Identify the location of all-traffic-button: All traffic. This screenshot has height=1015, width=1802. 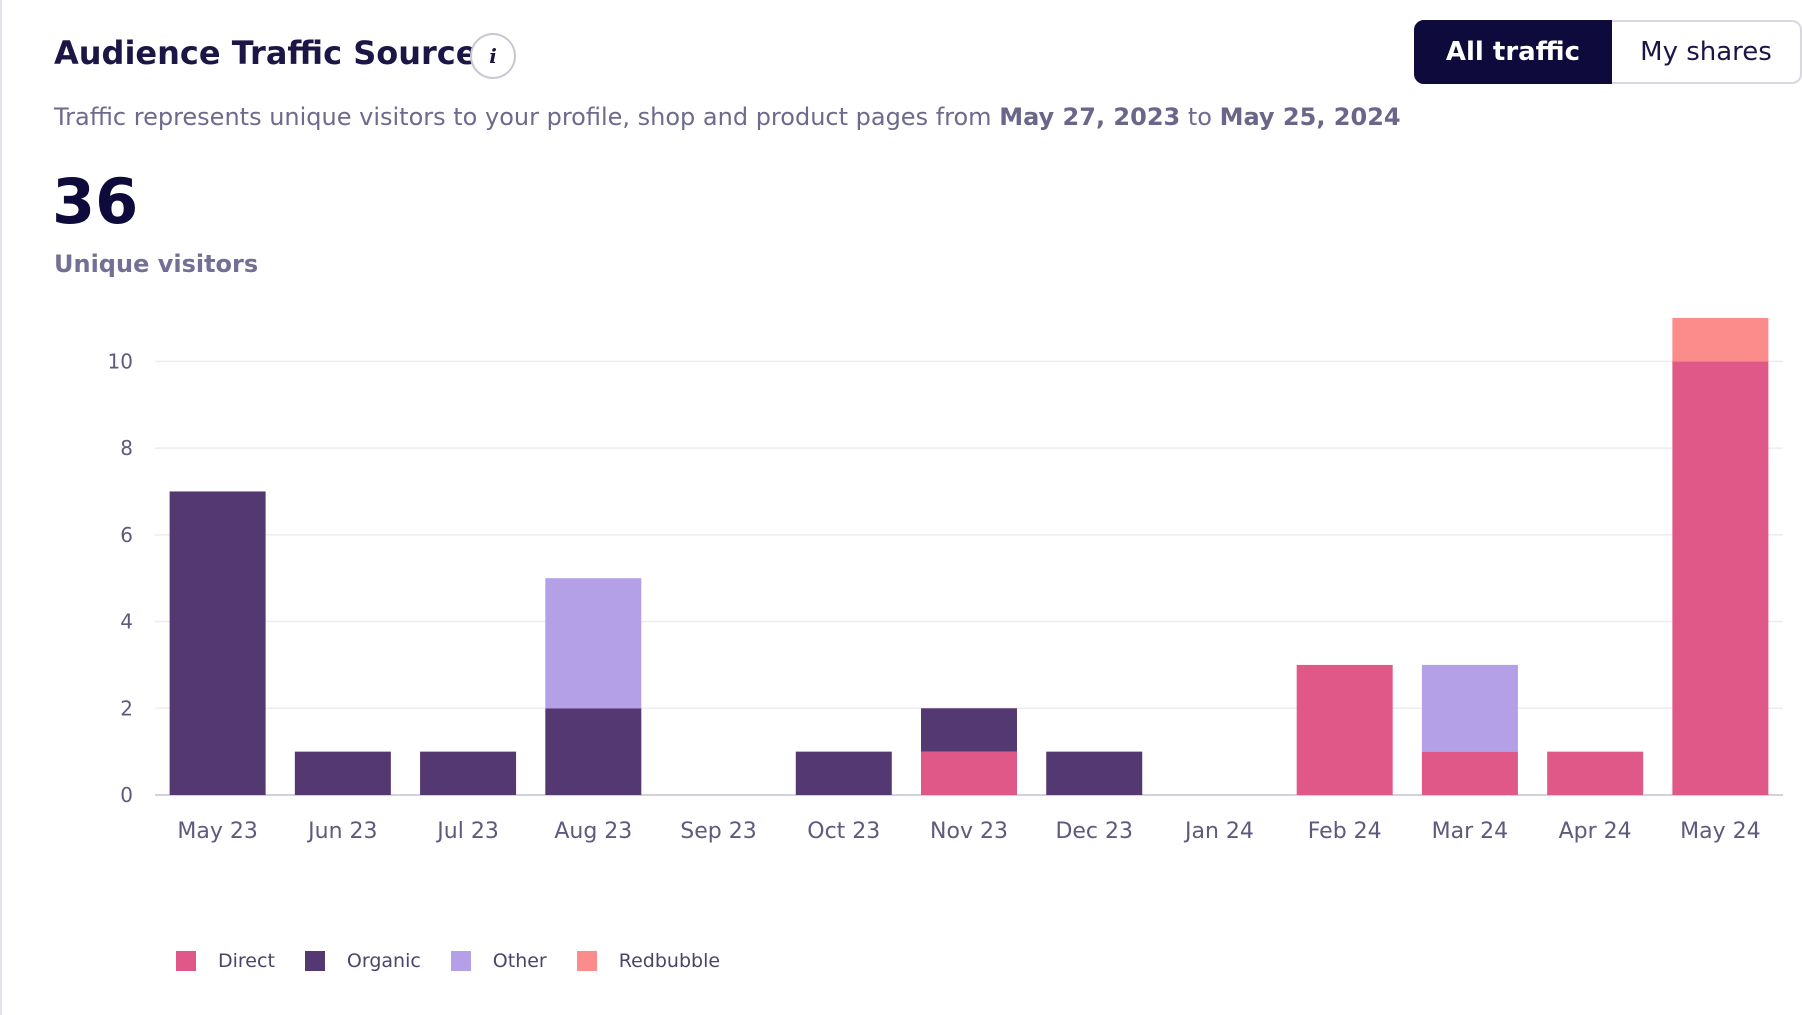
(1513, 52).